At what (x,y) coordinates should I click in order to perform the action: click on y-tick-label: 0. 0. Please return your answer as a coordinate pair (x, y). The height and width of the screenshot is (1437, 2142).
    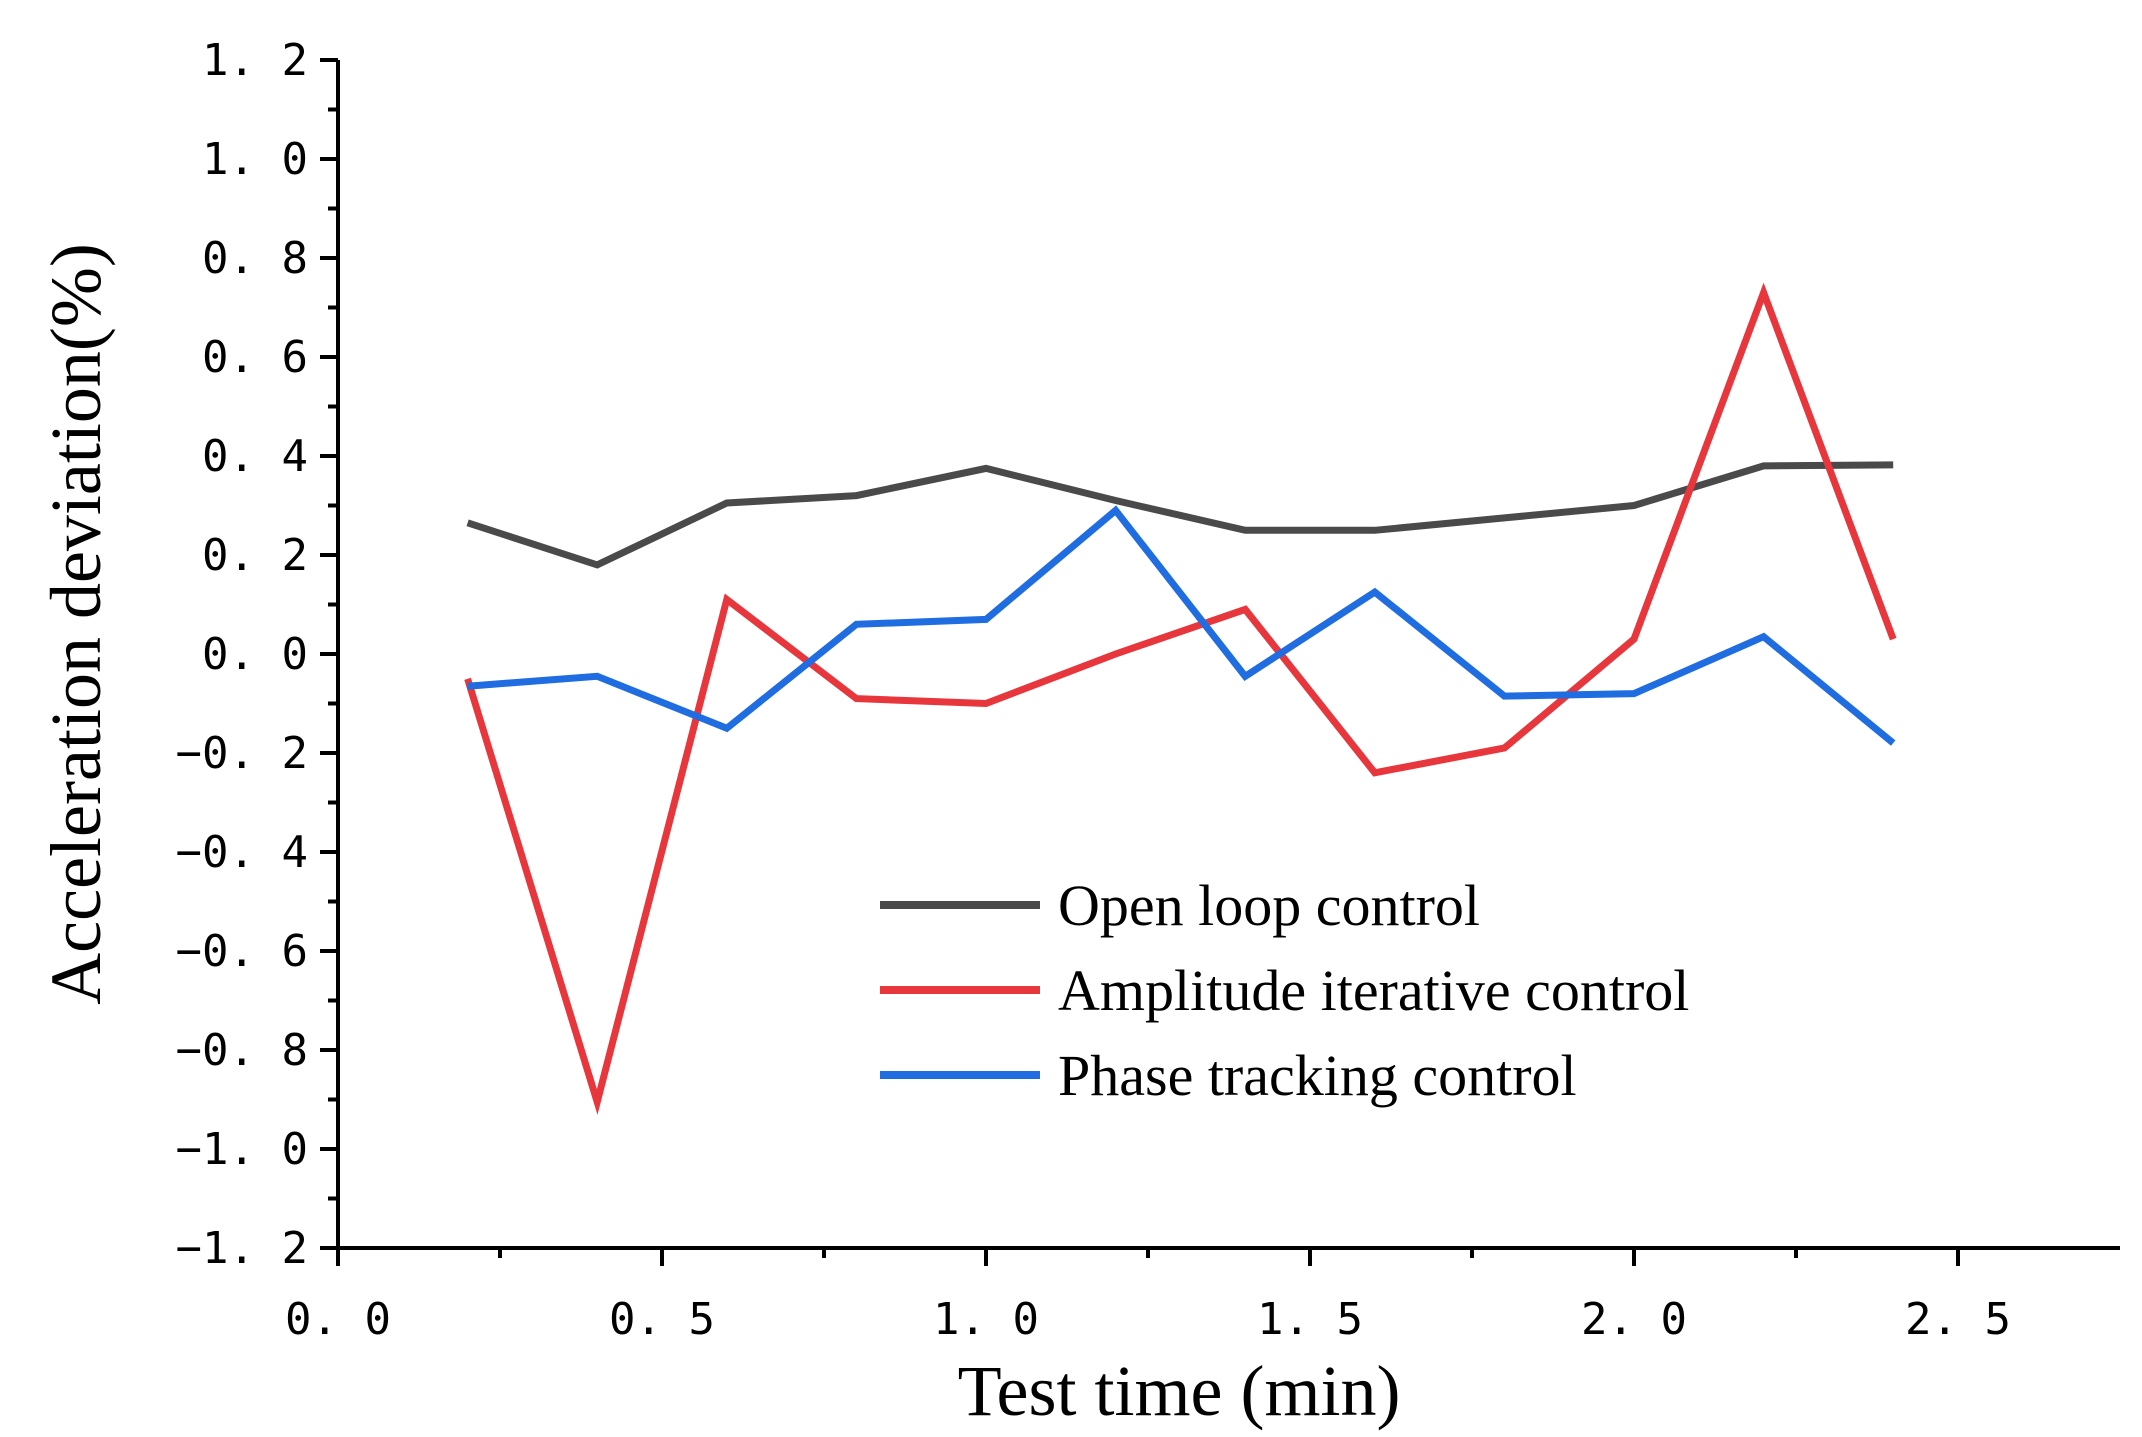
    Looking at the image, I should click on (255, 654).